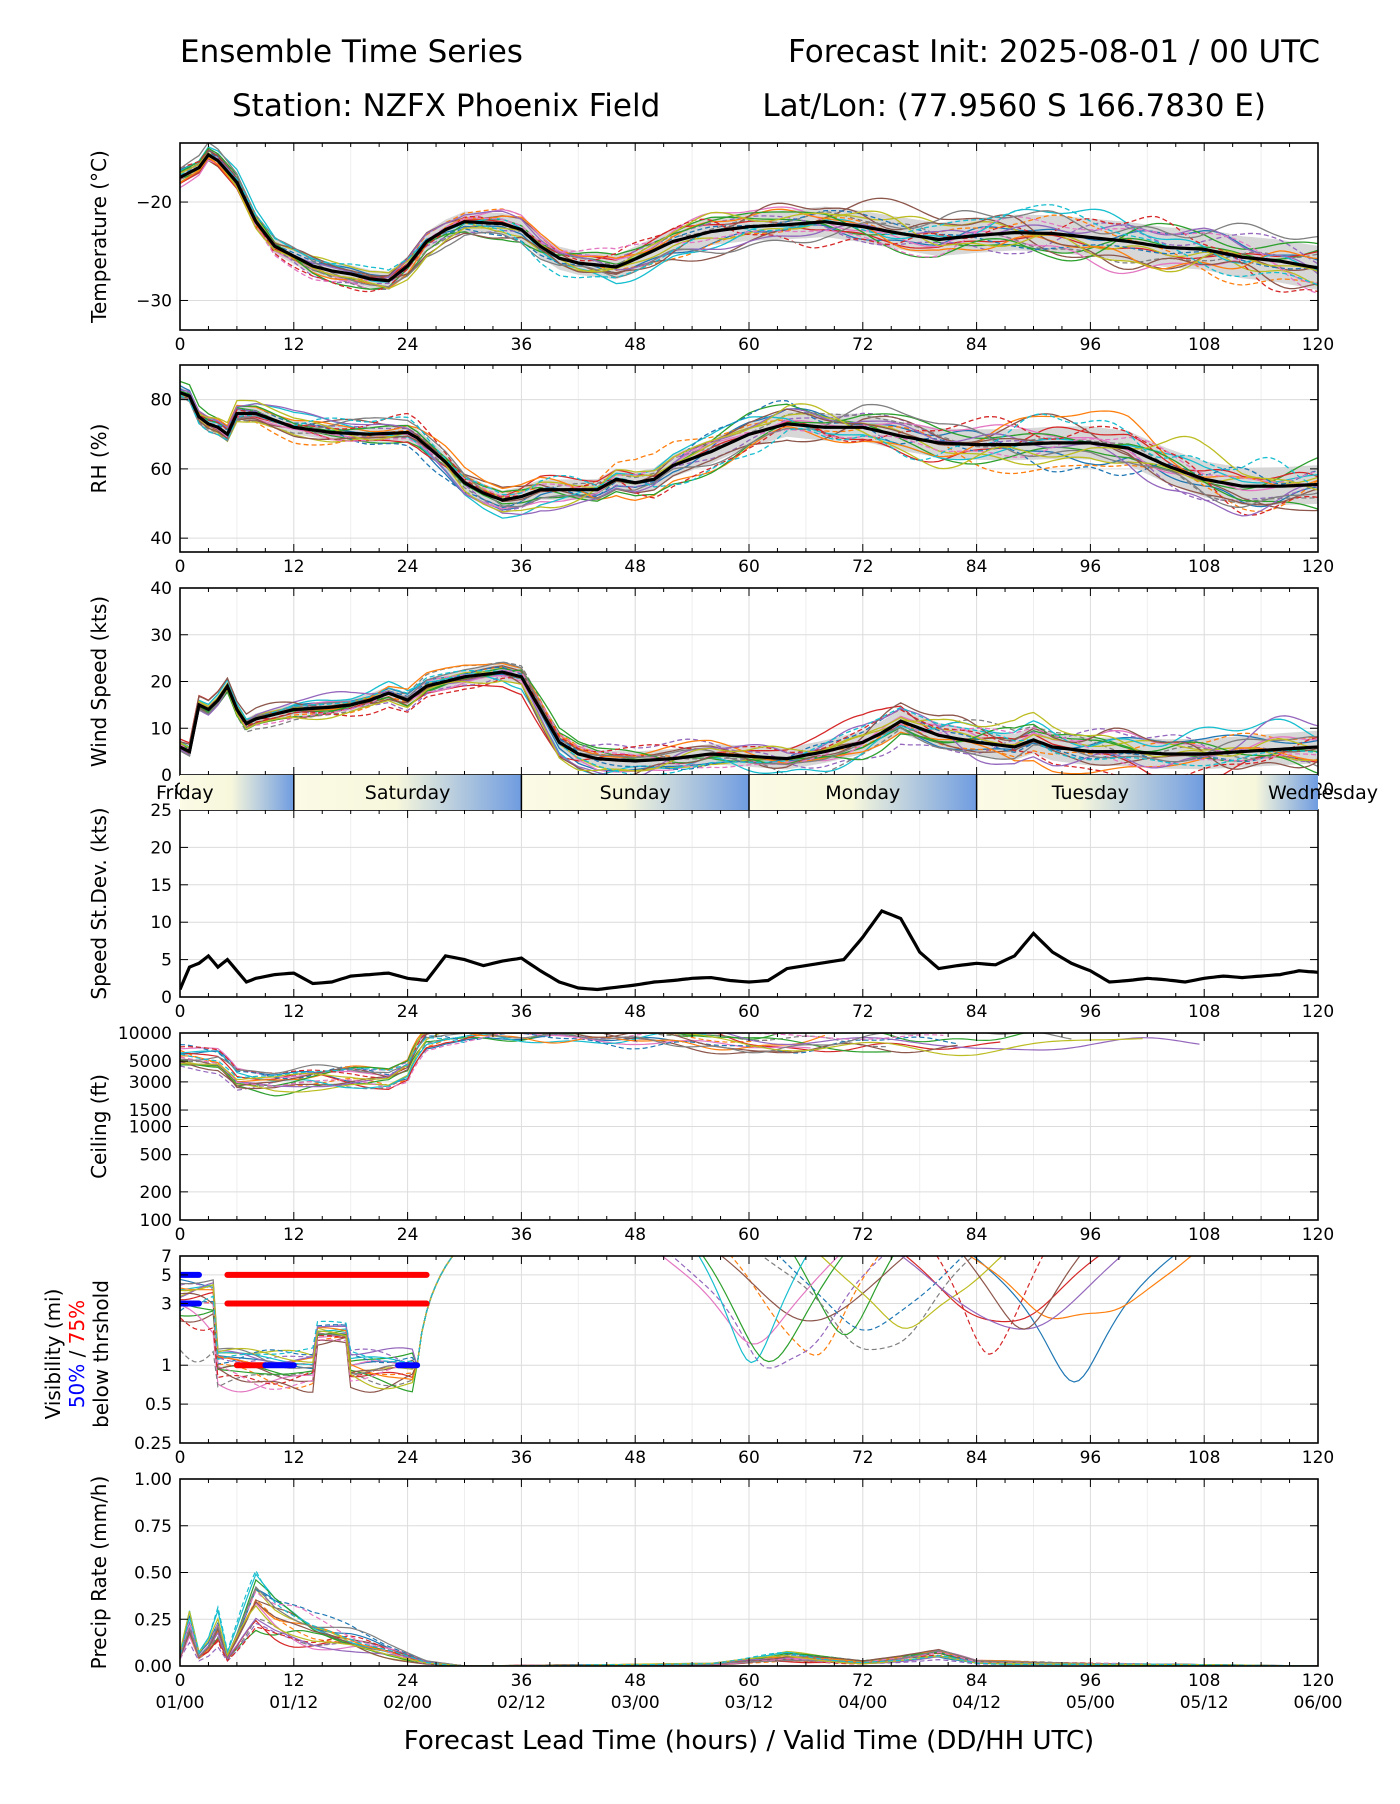 Image resolution: width=1400 pixels, height=1804 pixels. Describe the element at coordinates (161, 636) in the screenshot. I see `y-tick-label: 30` at that location.